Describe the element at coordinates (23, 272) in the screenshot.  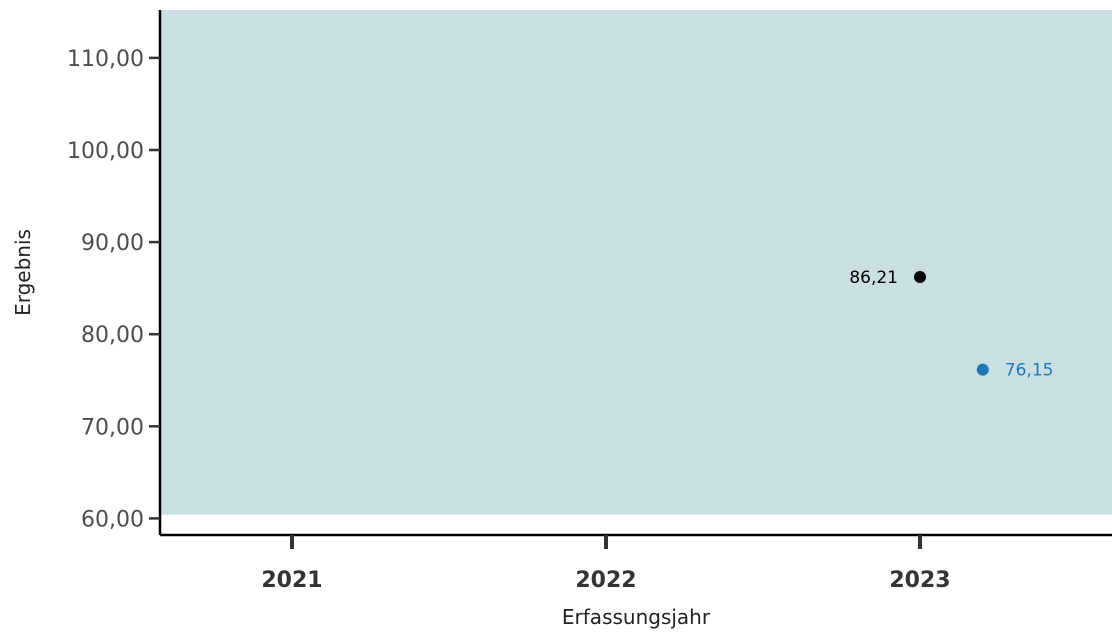
I see `y-axis-title: Ergebnis` at that location.